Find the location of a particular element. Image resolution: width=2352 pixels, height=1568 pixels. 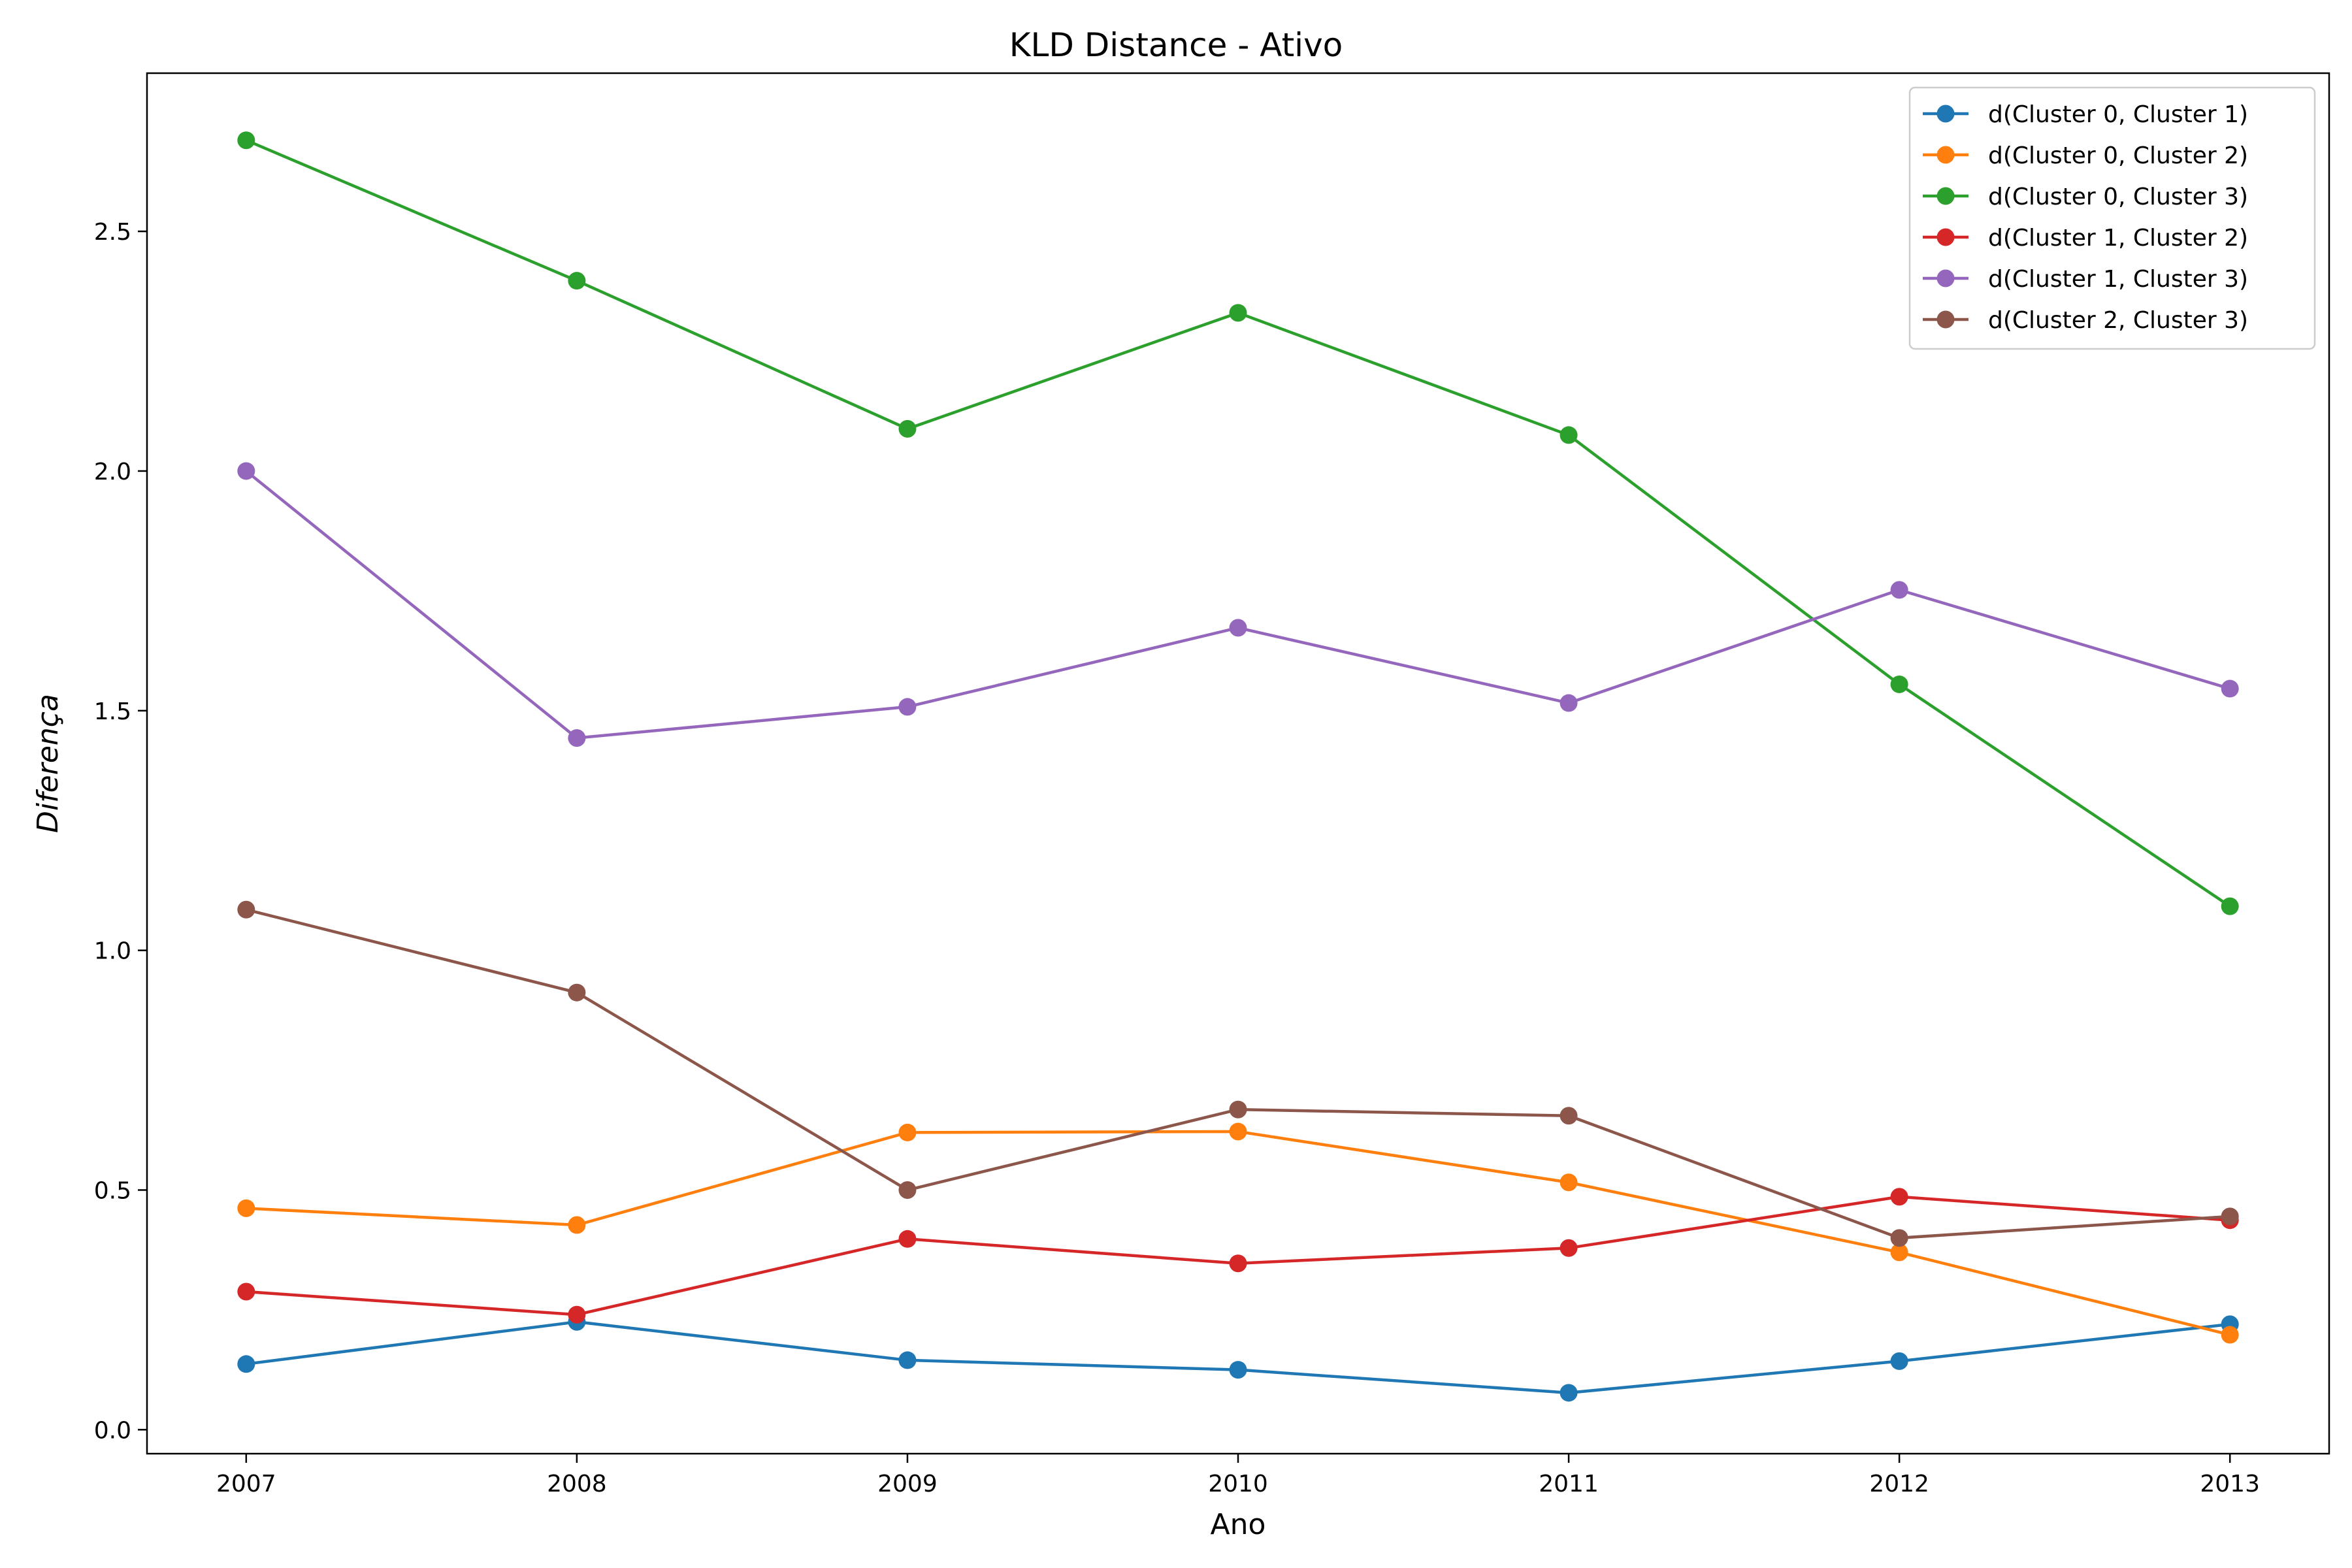

x-tick-label: 2010 is located at coordinates (1238, 1484).